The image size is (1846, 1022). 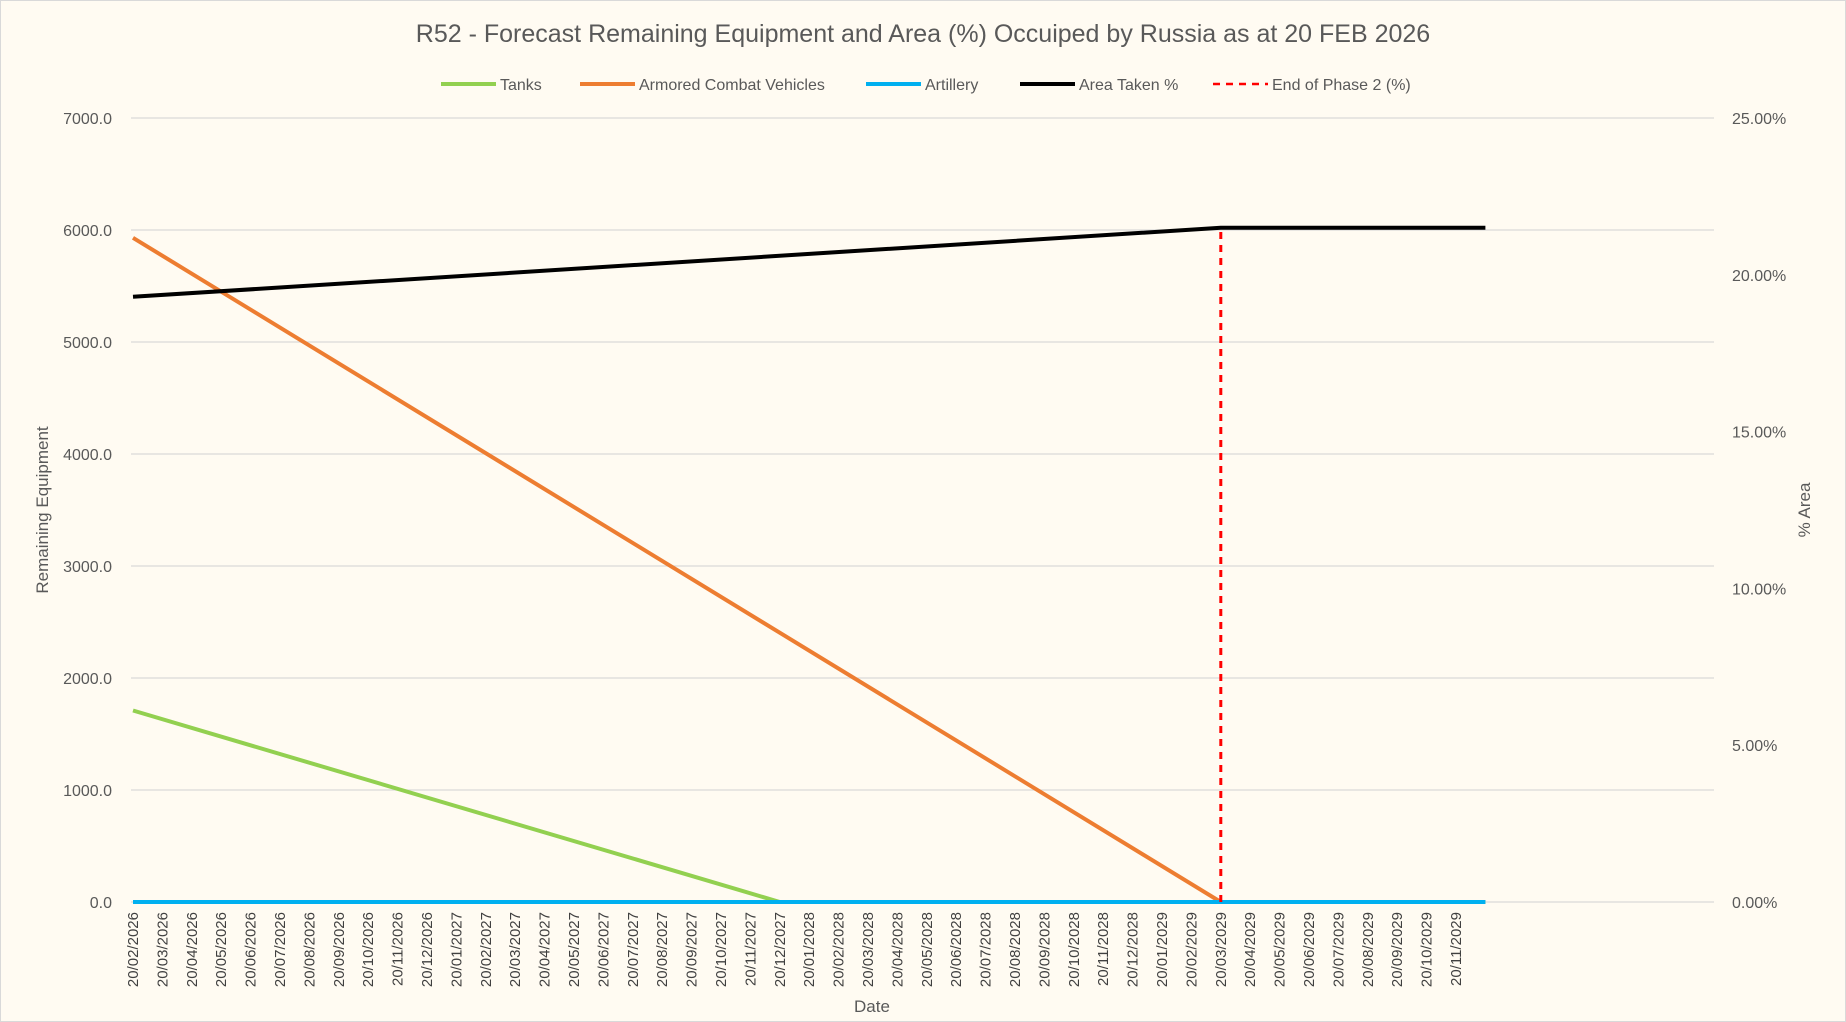 What do you see at coordinates (162, 949) in the screenshot?
I see `x-tick-label: 20/03/2026` at bounding box center [162, 949].